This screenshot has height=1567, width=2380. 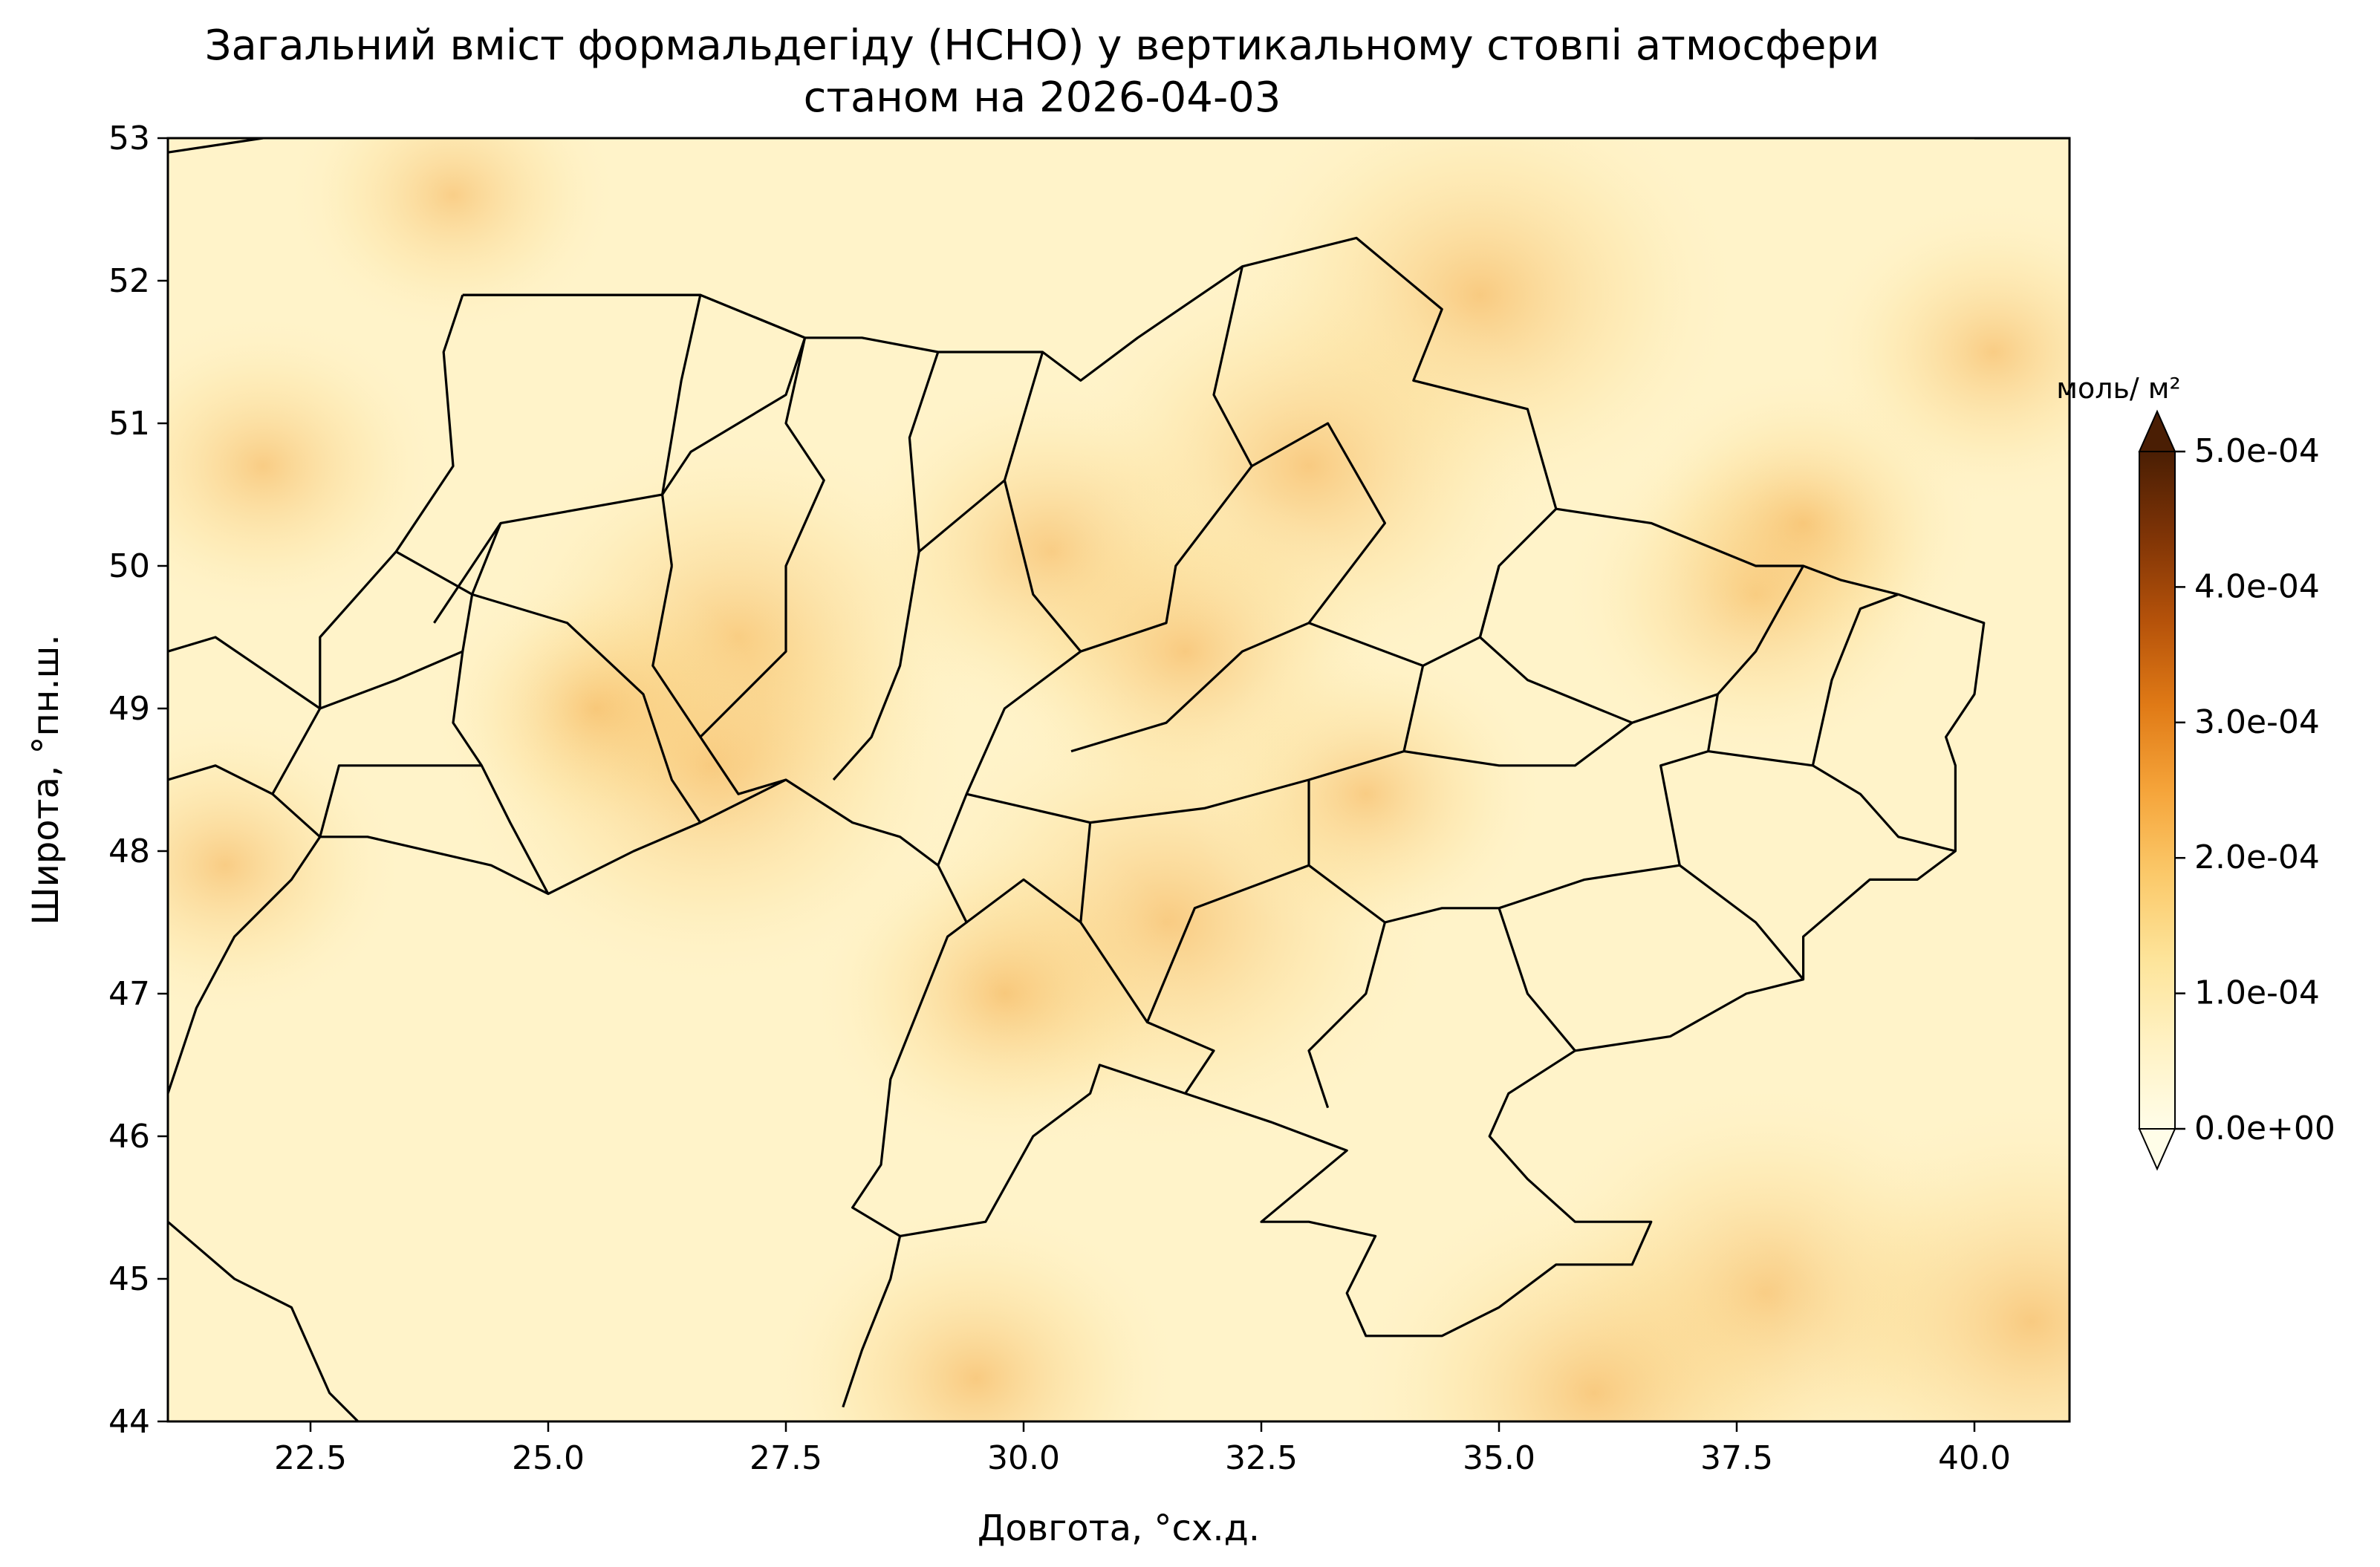 What do you see at coordinates (2257, 993) in the screenshot?
I see `colorbar-tick-label: 1.0e-04` at bounding box center [2257, 993].